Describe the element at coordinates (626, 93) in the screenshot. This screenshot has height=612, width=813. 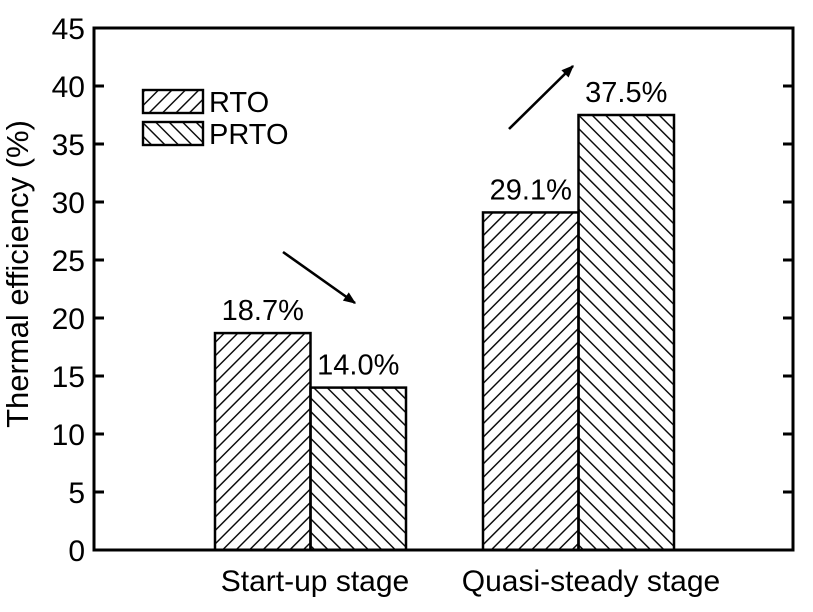
I see `value-label-prto-quasi-steady-stage: 37.5%` at that location.